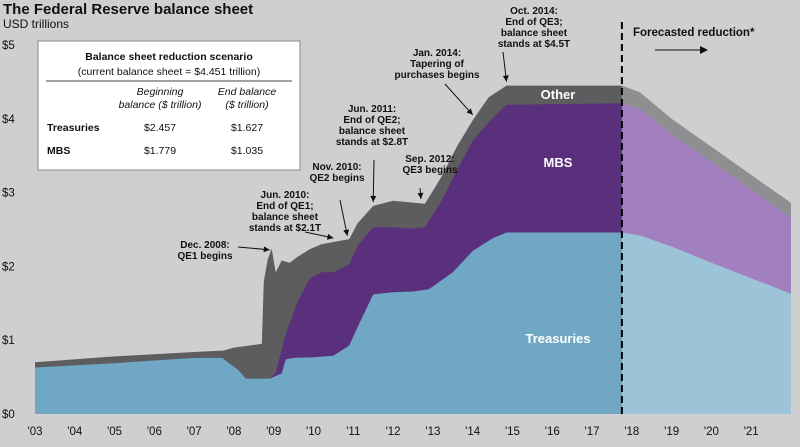 This screenshot has height=447, width=800. I want to click on area-label-other: Other, so click(558, 94).